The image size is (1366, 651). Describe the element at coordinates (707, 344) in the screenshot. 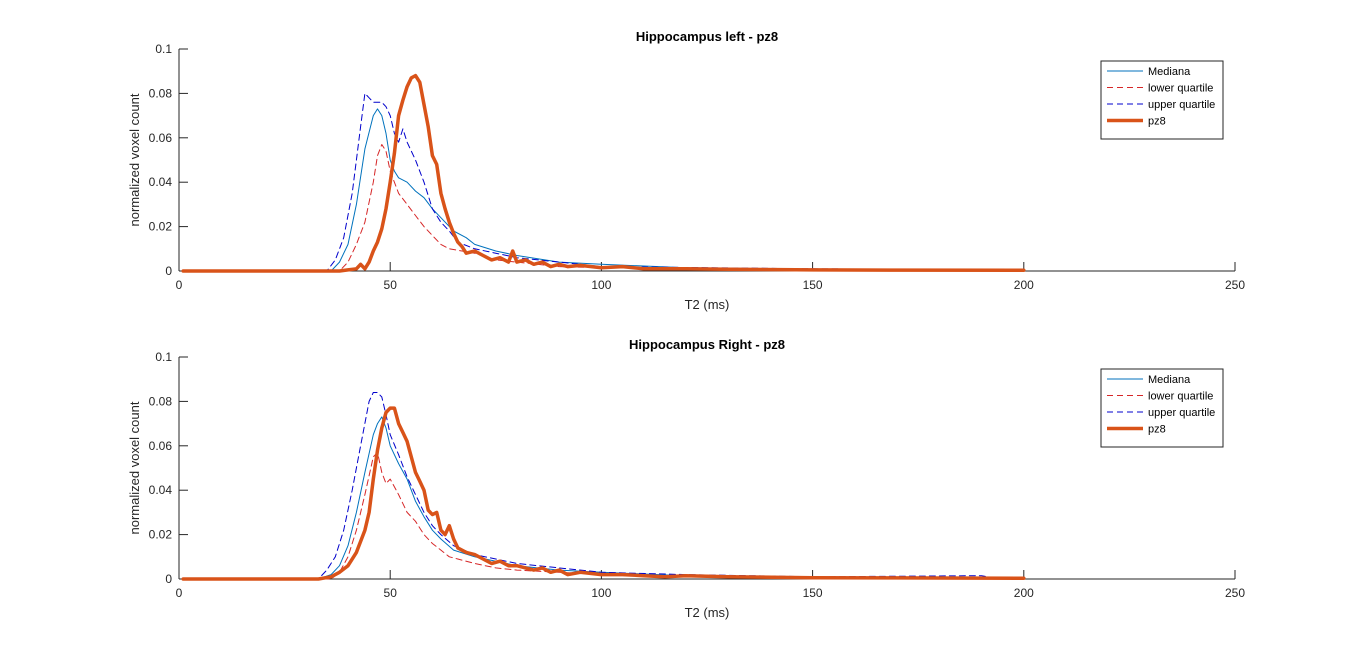

I see `chart-title: Hippocampus Right - pz8` at that location.